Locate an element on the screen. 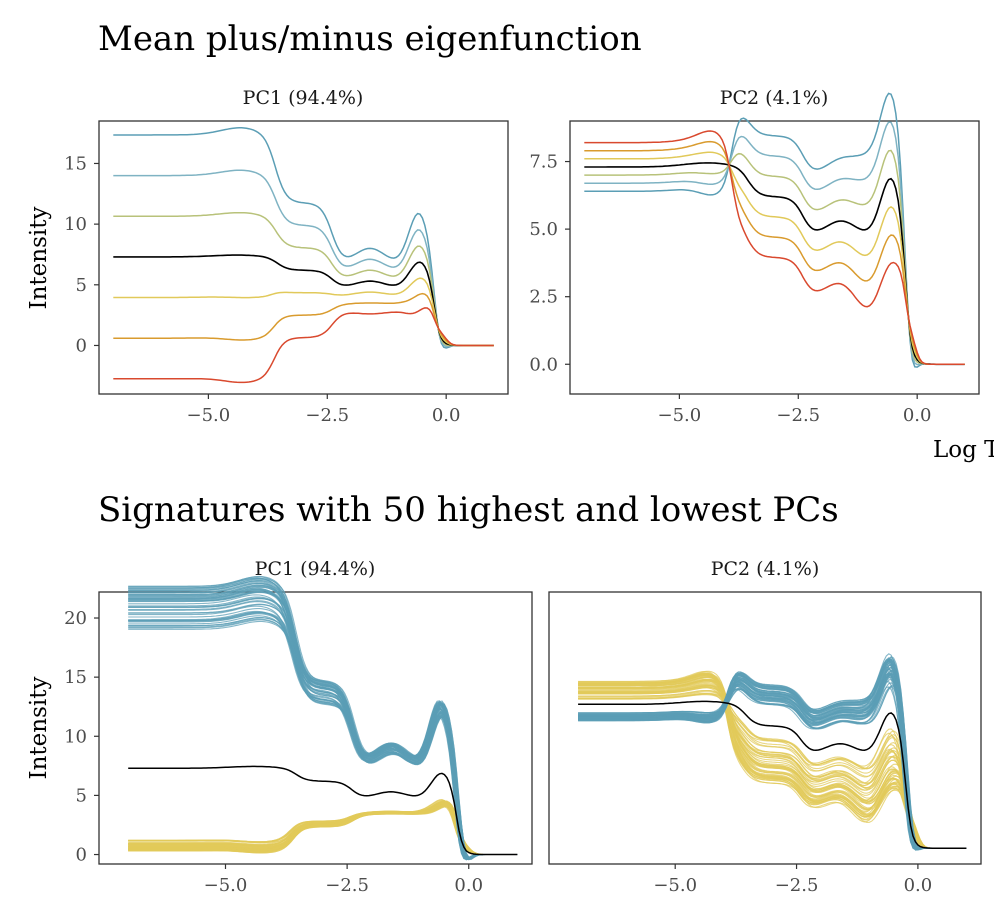 This screenshot has height=906, width=994. axis-ticks: −5.0 −2.5 0.0 is located at coordinates (792, 880).